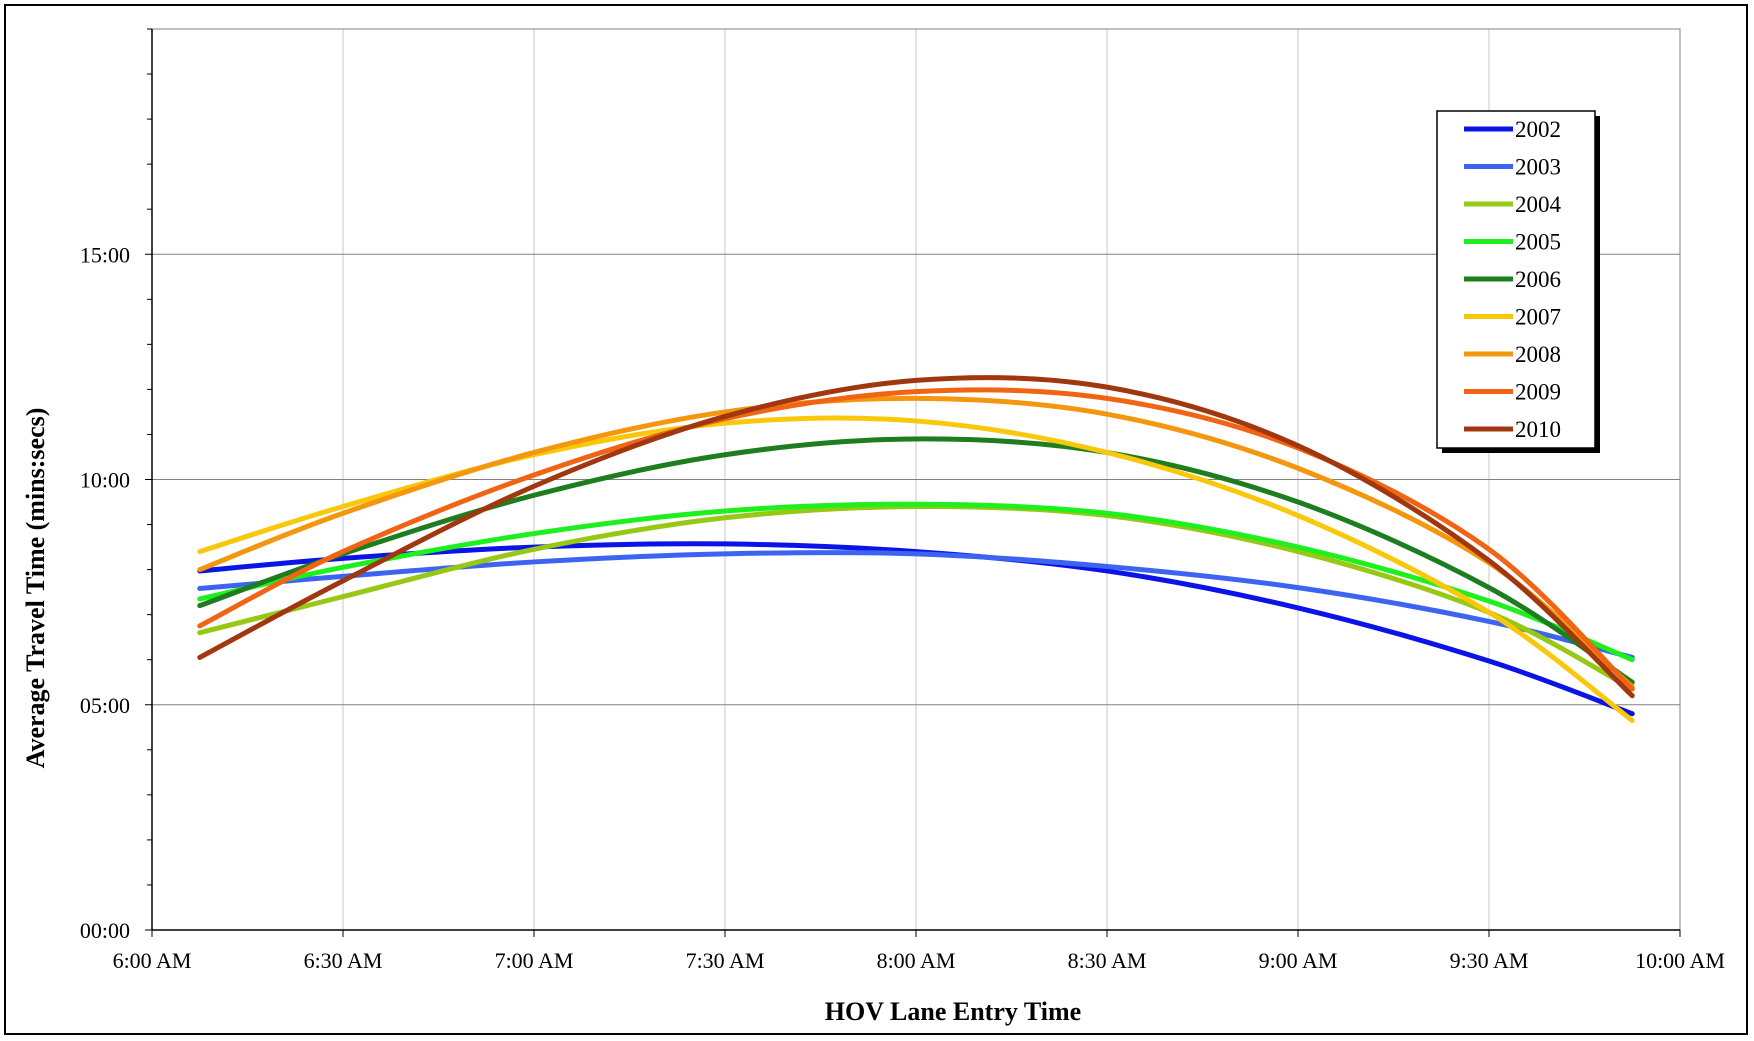 This screenshot has width=1754, height=1041. I want to click on x-tick-label: 8:30 AM, so click(1107, 960).